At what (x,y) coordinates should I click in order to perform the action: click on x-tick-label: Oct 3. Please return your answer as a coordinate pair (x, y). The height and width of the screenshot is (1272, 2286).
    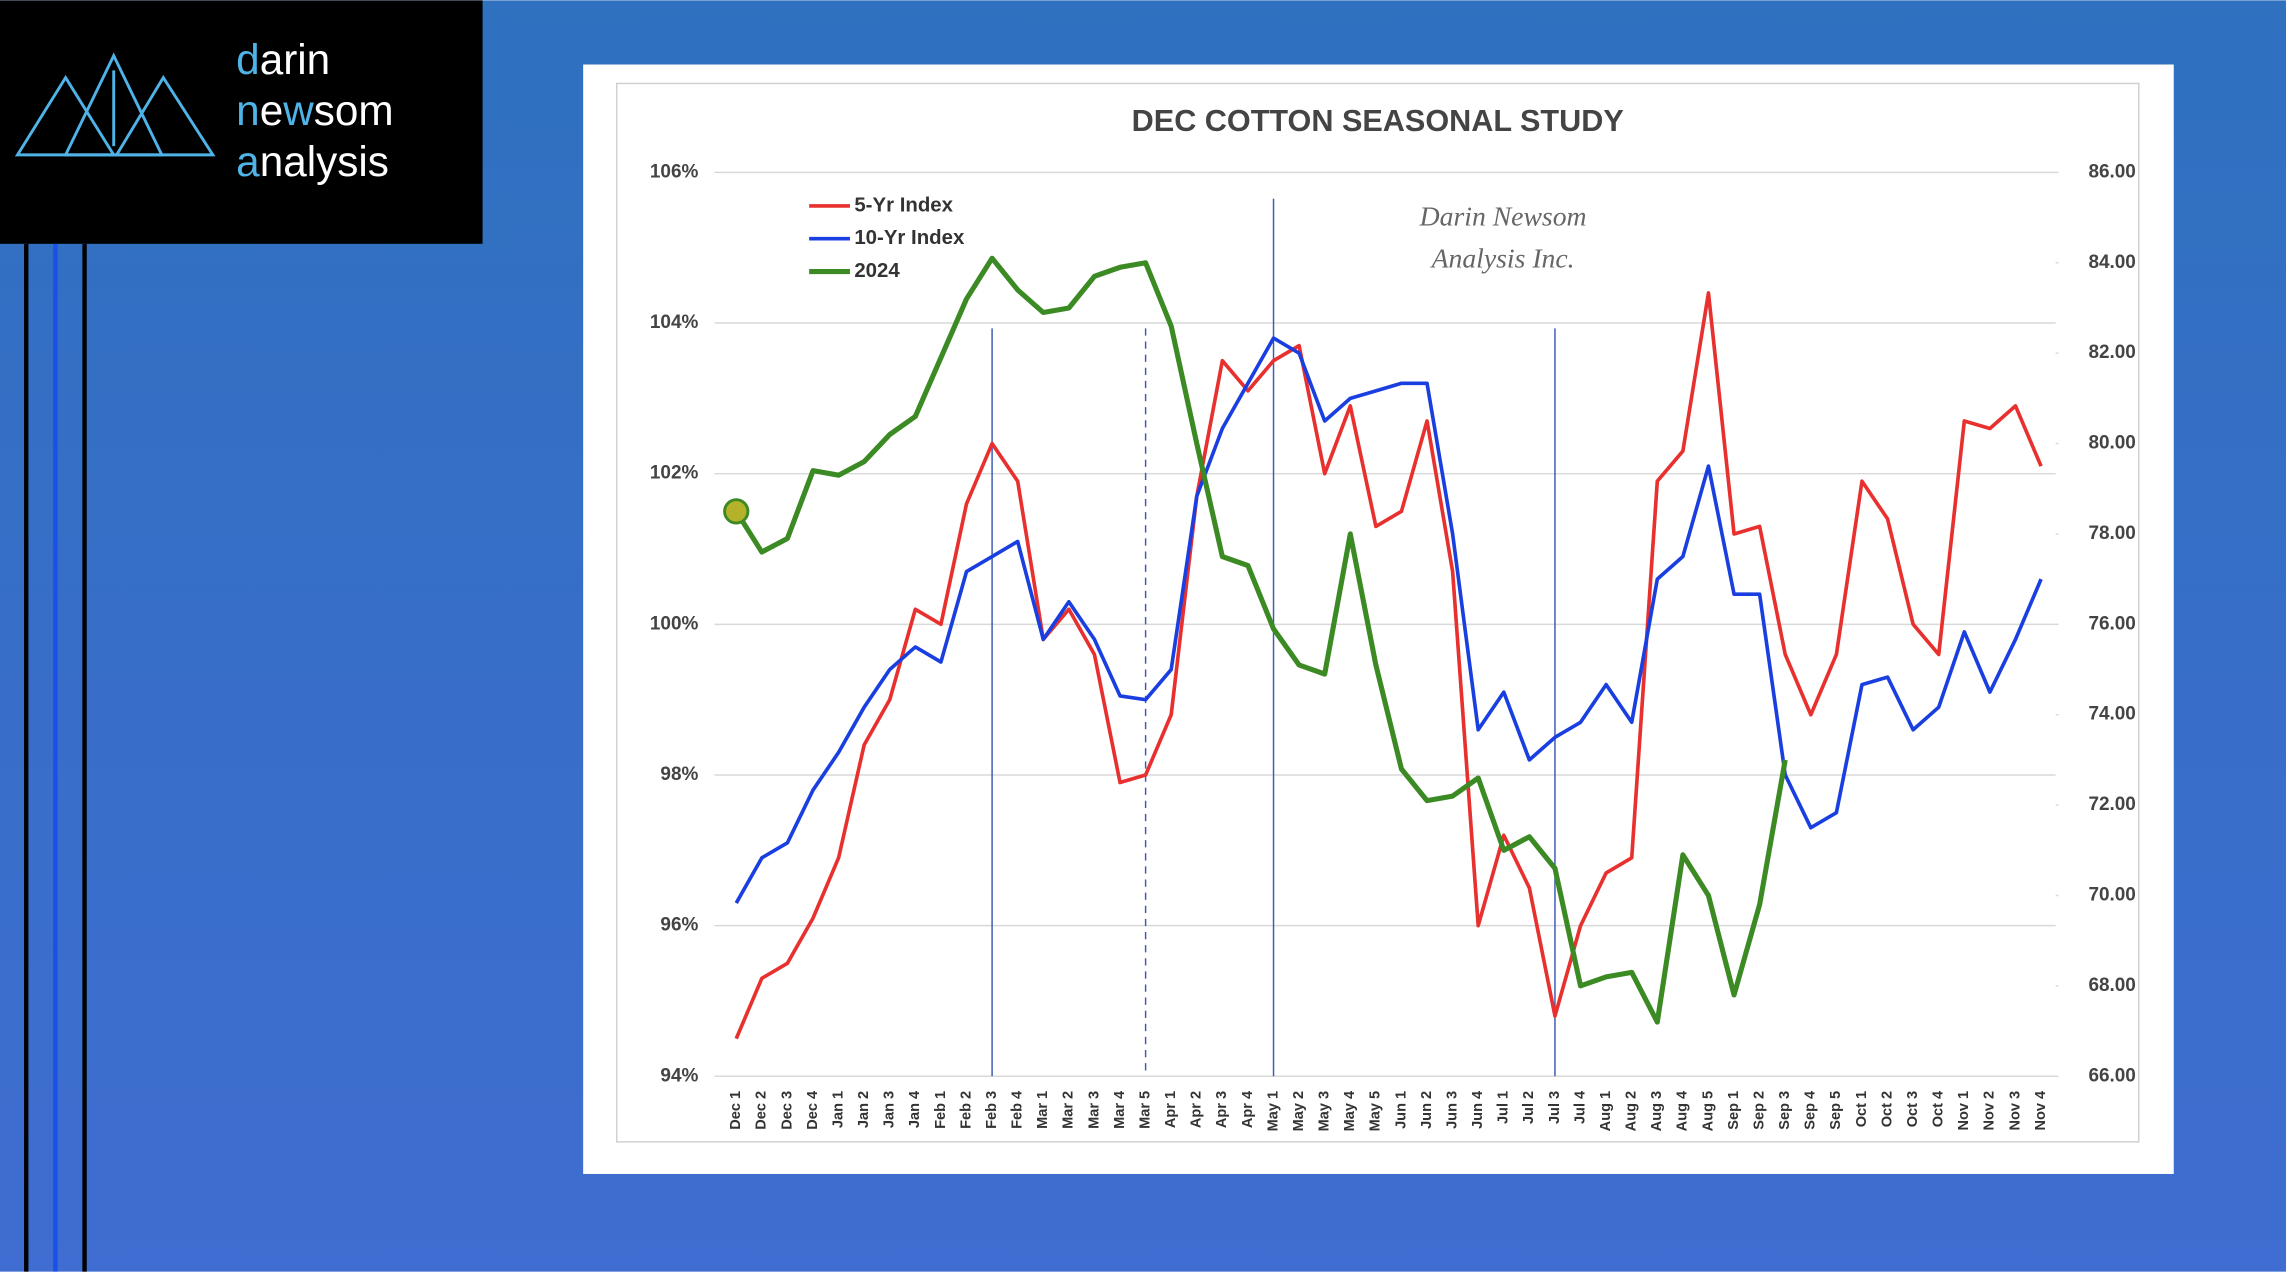
    Looking at the image, I should click on (1913, 1109).